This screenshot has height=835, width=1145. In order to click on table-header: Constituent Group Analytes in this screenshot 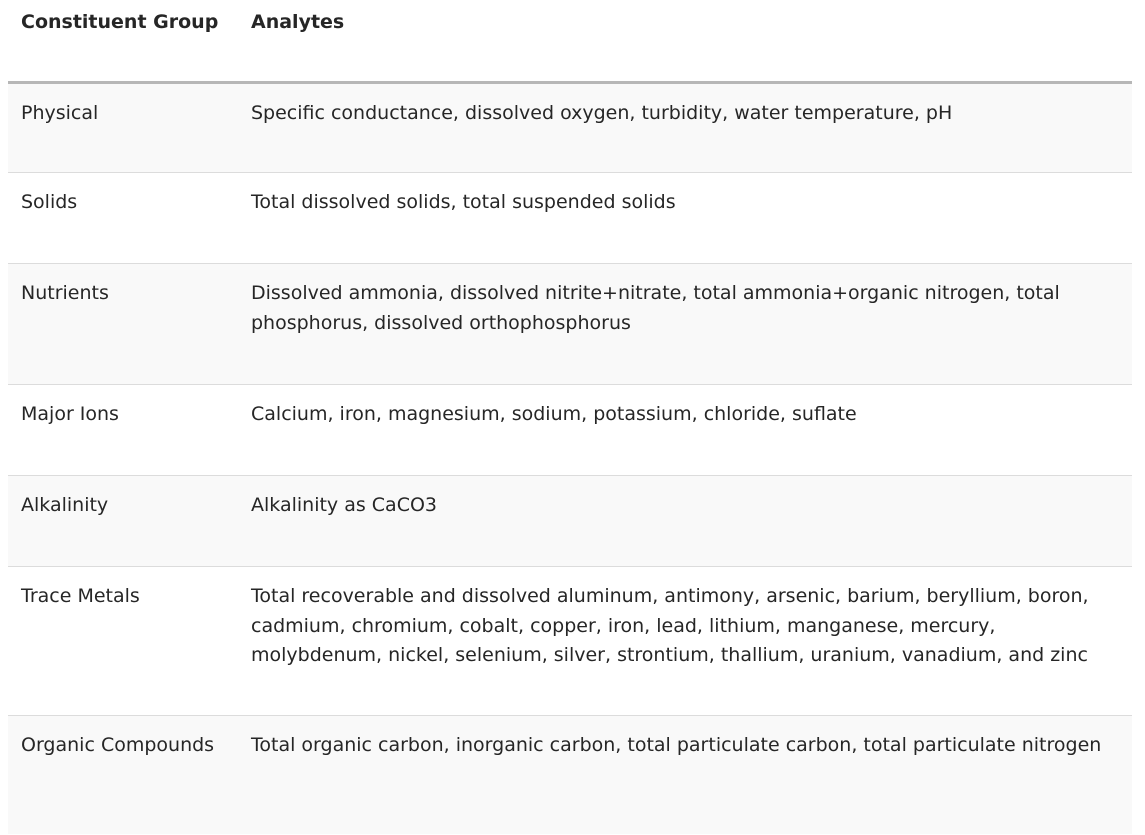, I will do `click(570, 41)`.